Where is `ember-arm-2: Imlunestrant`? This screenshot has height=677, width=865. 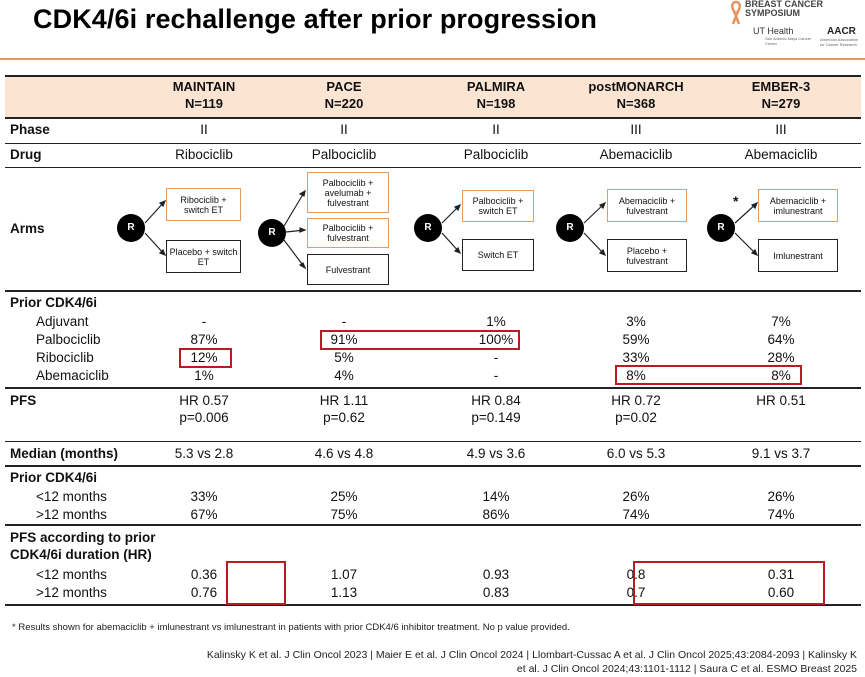 ember-arm-2: Imlunestrant is located at coordinates (798, 255).